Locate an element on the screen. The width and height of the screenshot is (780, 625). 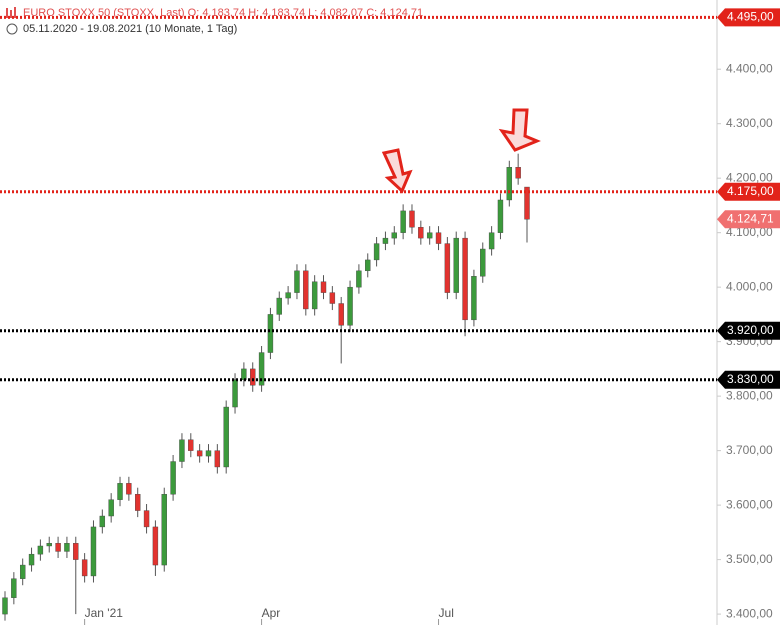
header-icon is located at coordinates (11, 12).